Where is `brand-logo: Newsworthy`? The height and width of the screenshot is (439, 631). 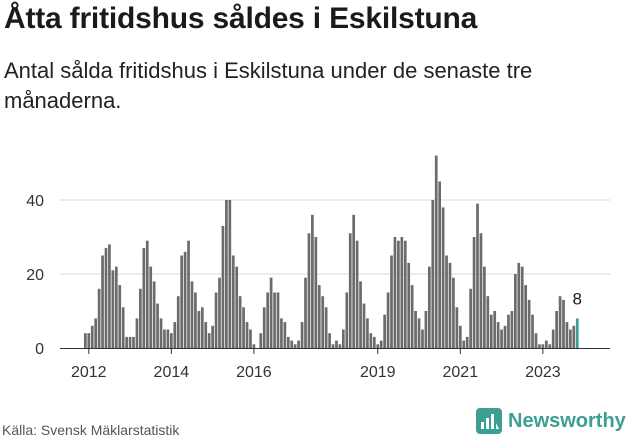 brand-logo: Newsworthy is located at coordinates (551, 421).